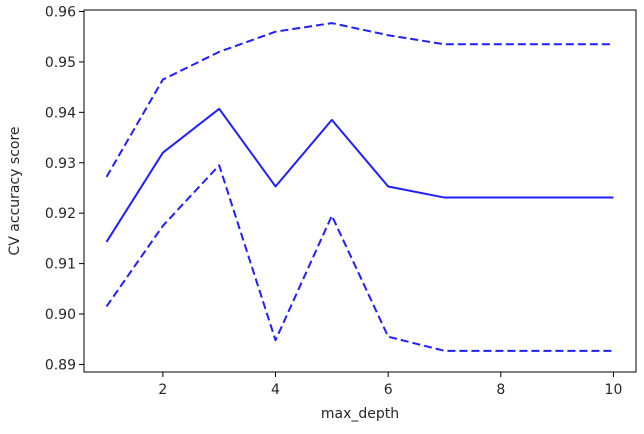 Image resolution: width=644 pixels, height=434 pixels. What do you see at coordinates (15, 190) in the screenshot?
I see `y-axis-label: CV accuracy score` at bounding box center [15, 190].